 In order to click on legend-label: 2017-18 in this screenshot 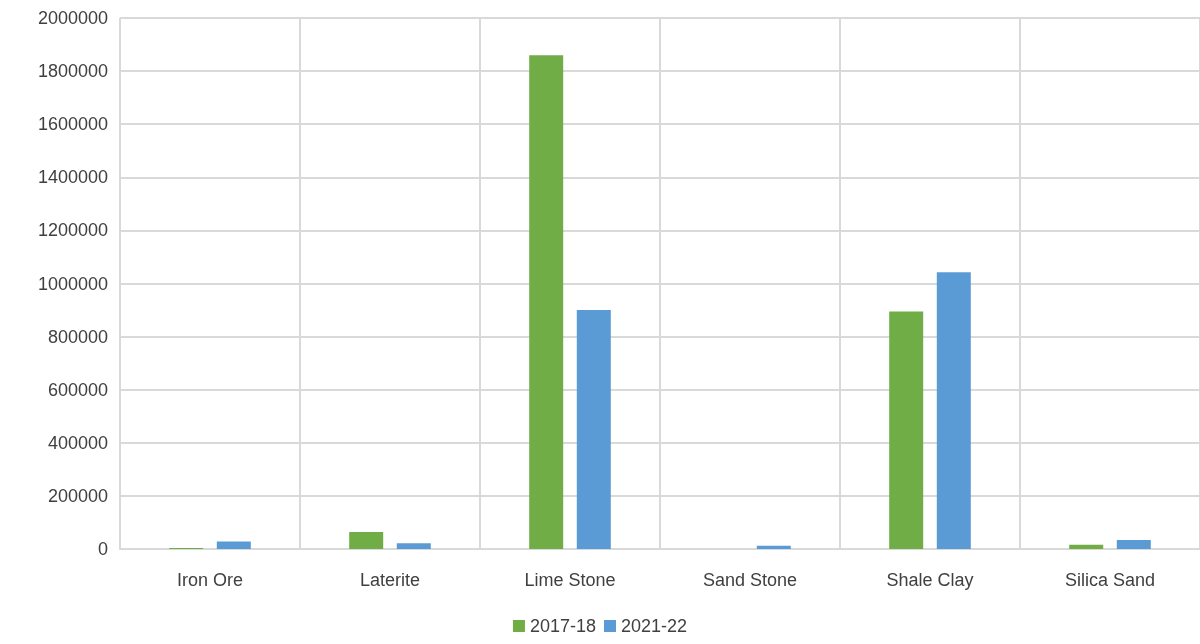, I will do `click(562, 626)`.